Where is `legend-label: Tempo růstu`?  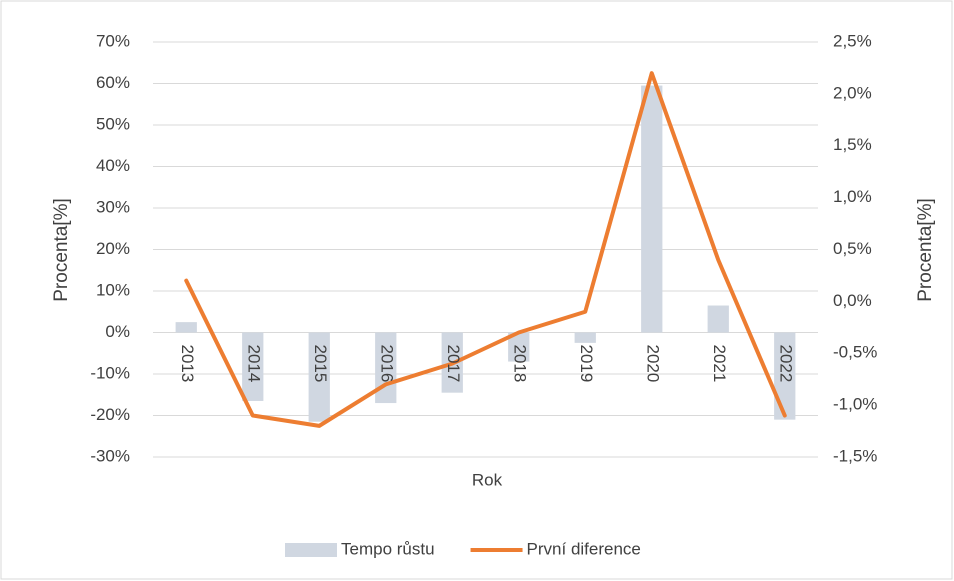 legend-label: Tempo růstu is located at coordinates (388, 548).